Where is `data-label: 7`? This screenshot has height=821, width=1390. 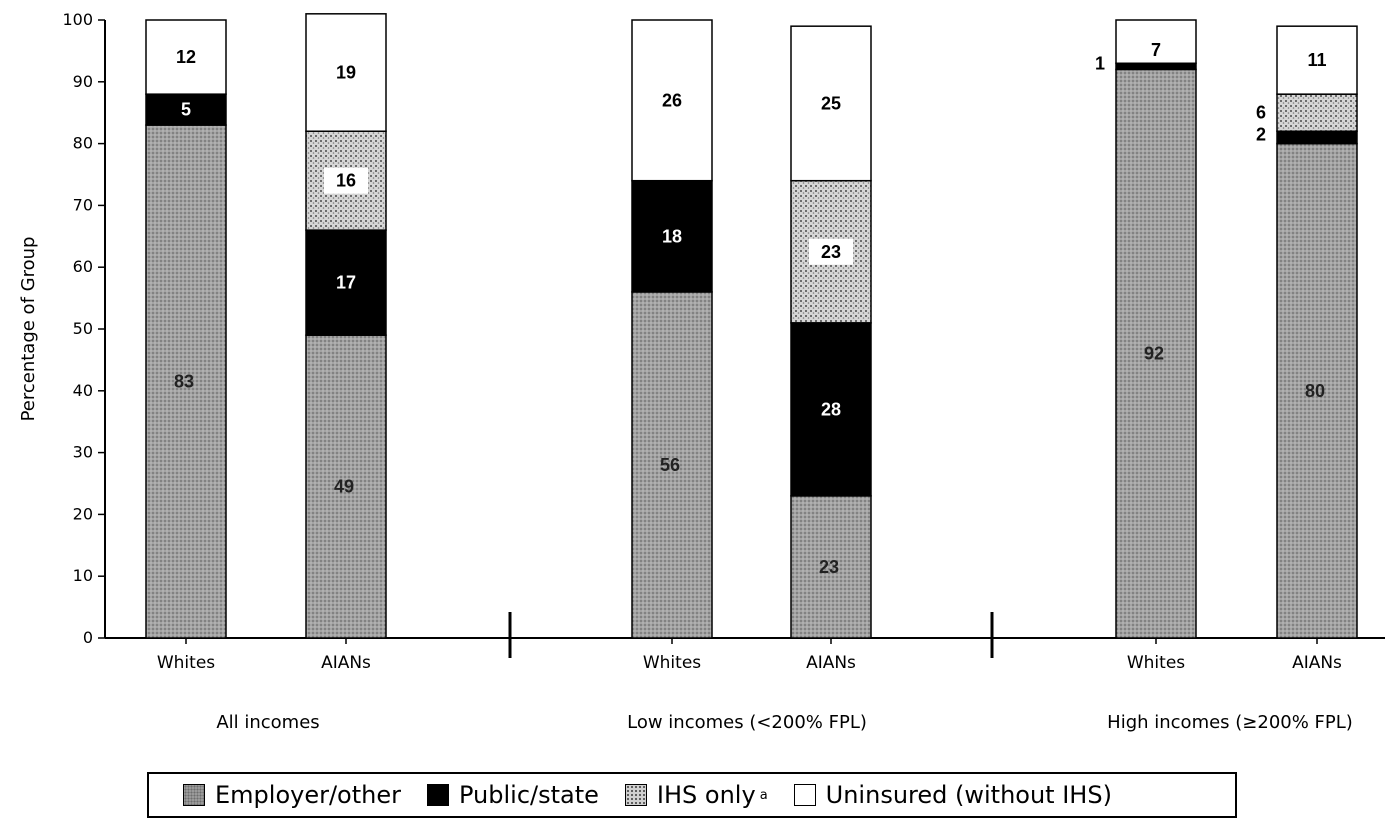
data-label: 7 is located at coordinates (1156, 50).